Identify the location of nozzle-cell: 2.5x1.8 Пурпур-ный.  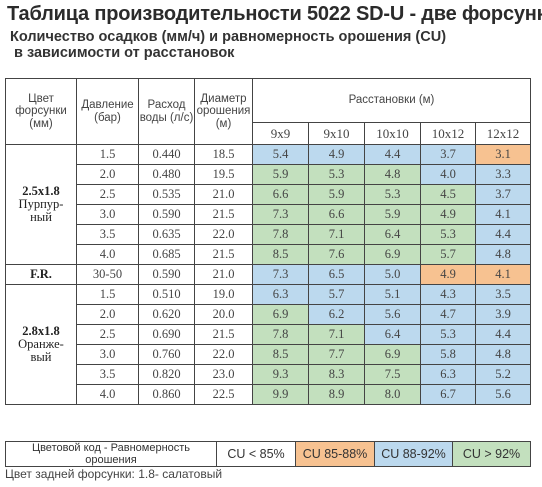
(41, 204).